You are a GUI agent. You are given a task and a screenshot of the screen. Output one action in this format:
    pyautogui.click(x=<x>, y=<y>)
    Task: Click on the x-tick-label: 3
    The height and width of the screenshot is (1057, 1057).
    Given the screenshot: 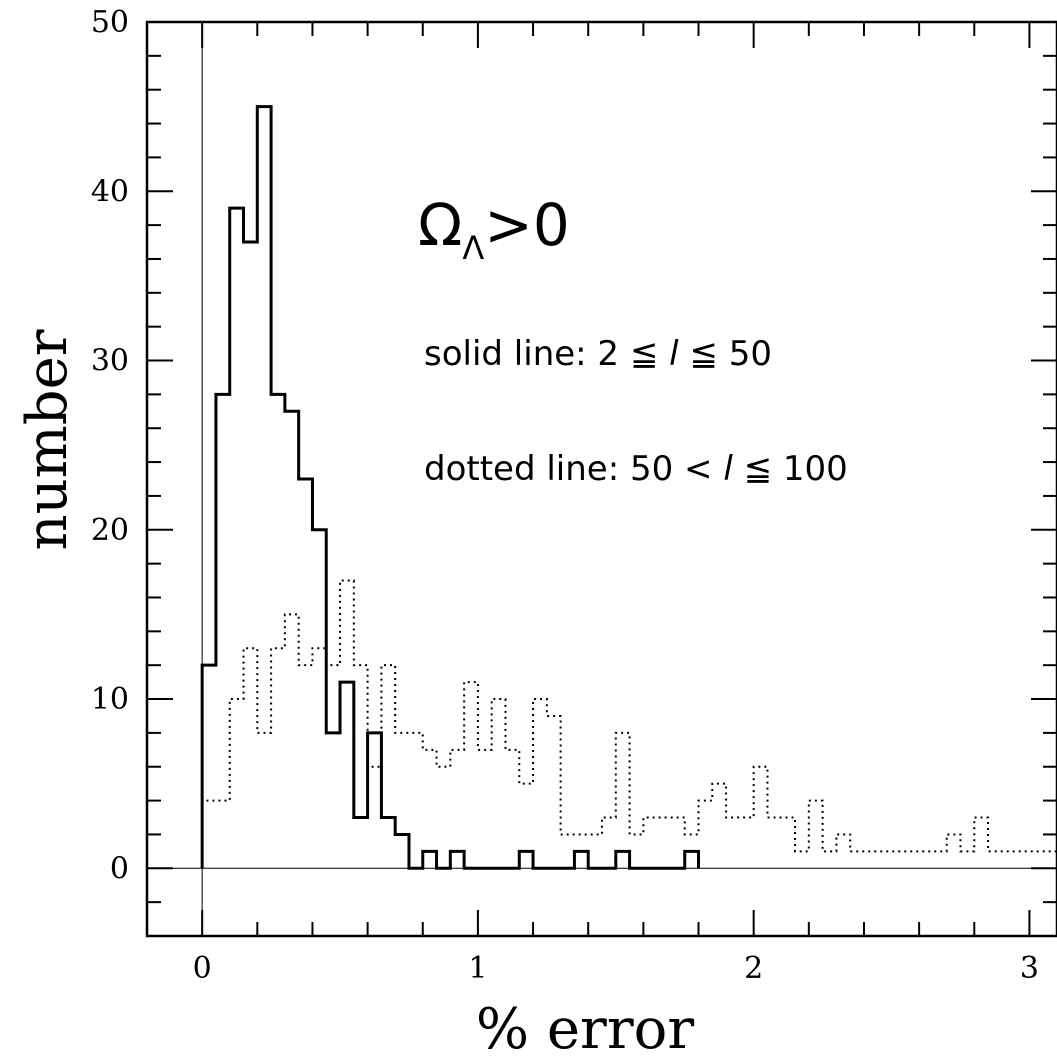 What is the action you would take?
    pyautogui.click(x=1029, y=968)
    